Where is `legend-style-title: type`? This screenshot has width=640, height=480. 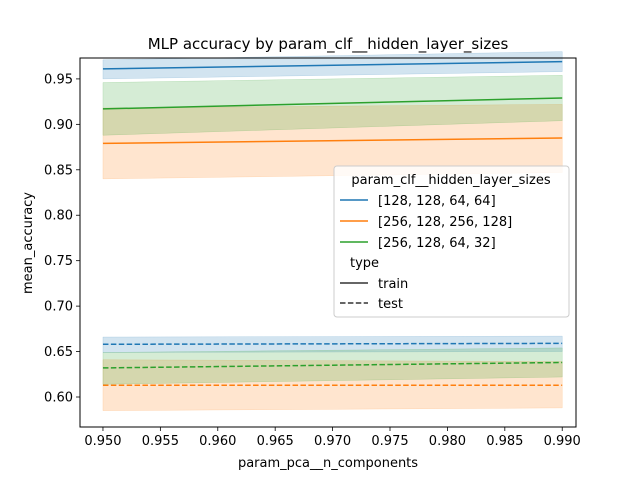 legend-style-title: type is located at coordinates (364, 263).